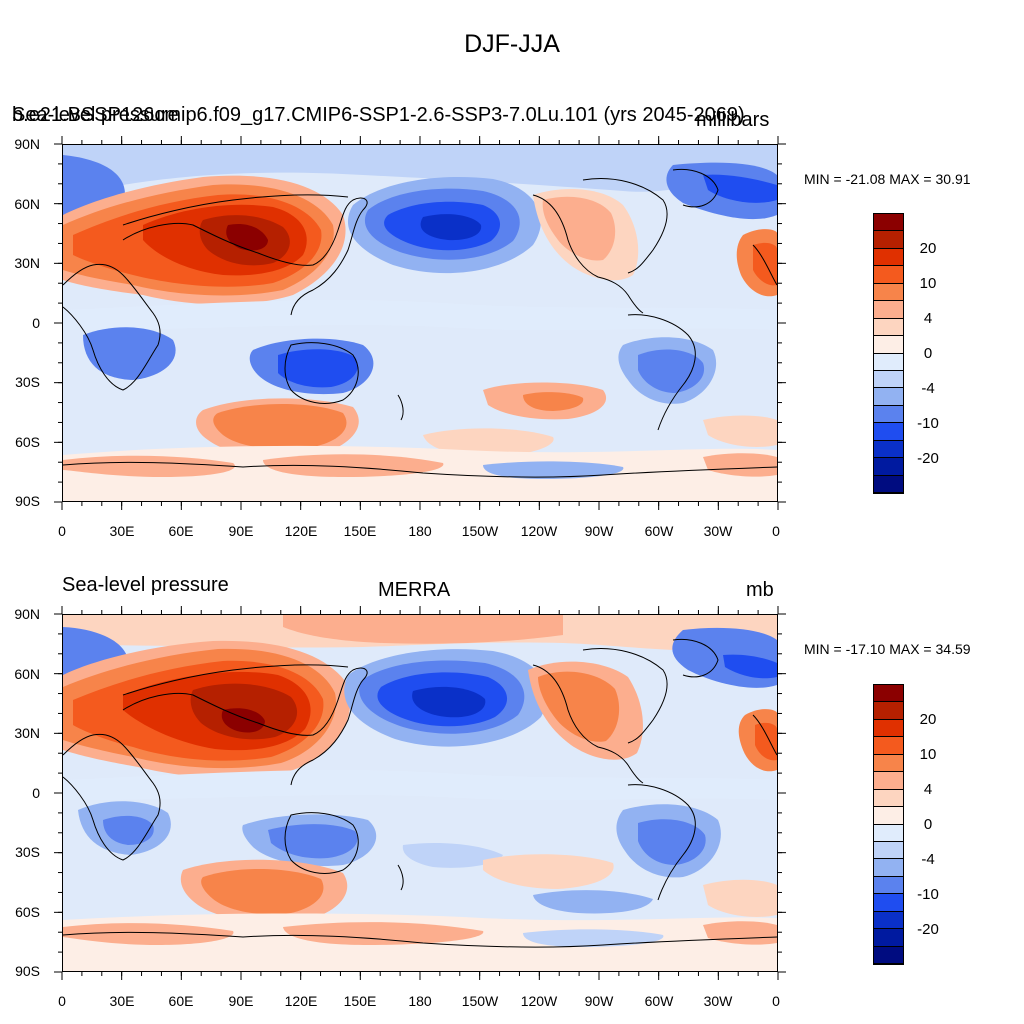 The height and width of the screenshot is (1024, 1024). Describe the element at coordinates (760, 590) in the screenshot. I see `panel2-units: mb` at that location.